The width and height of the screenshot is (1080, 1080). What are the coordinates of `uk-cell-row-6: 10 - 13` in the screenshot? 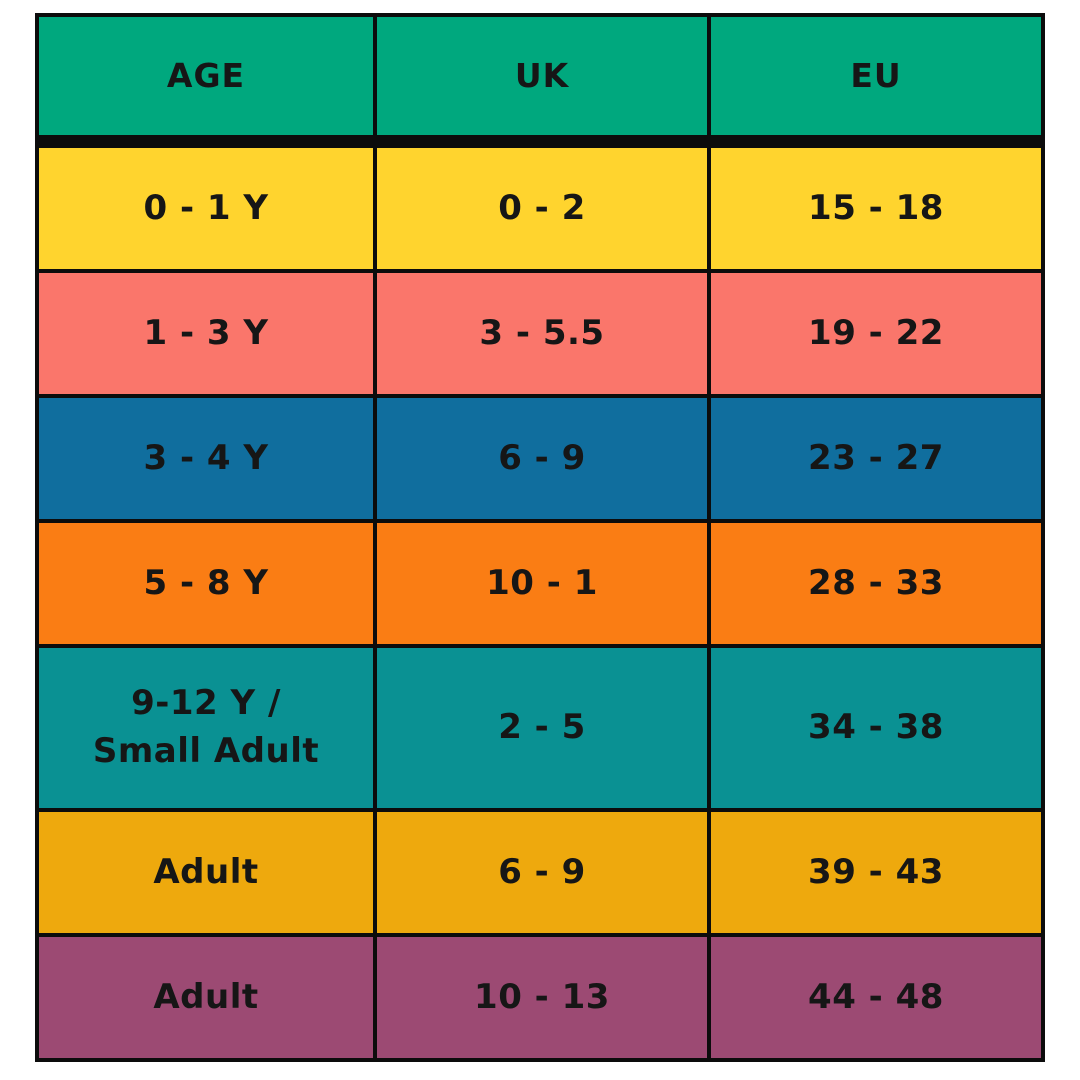 It's located at (542, 997).